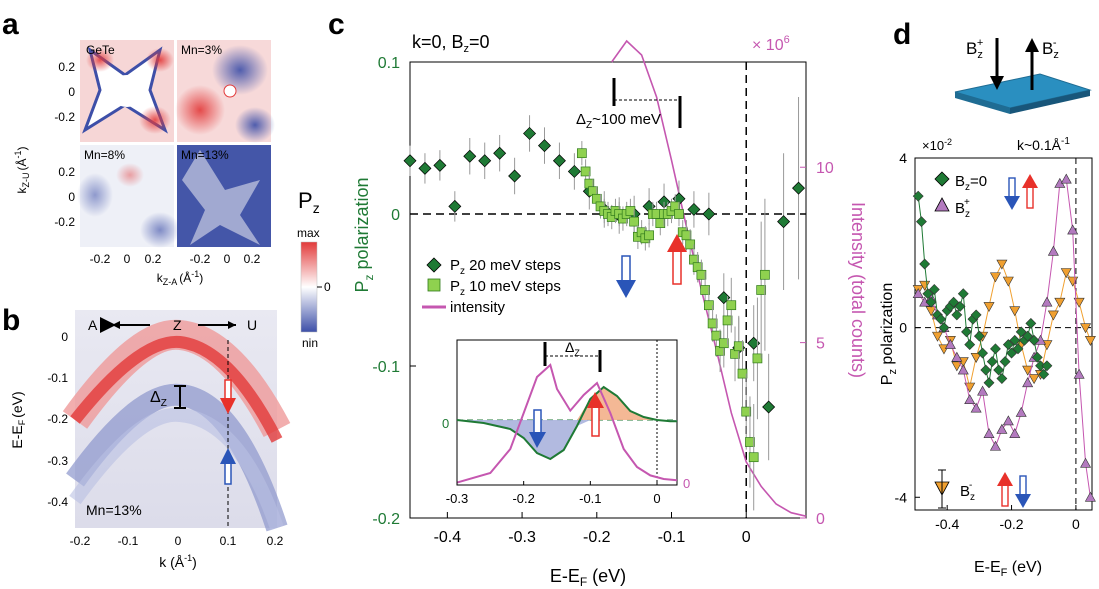  I want to click on c-ytick-label: -0.1, so click(386, 367).